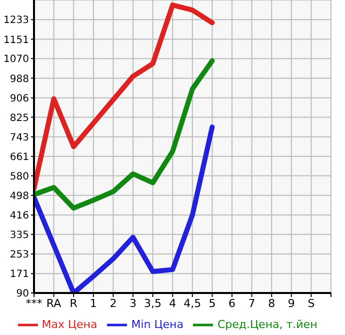 The image size is (345, 335). I want to click on legend-label: Сред.Цена, т.йен, so click(267, 325).